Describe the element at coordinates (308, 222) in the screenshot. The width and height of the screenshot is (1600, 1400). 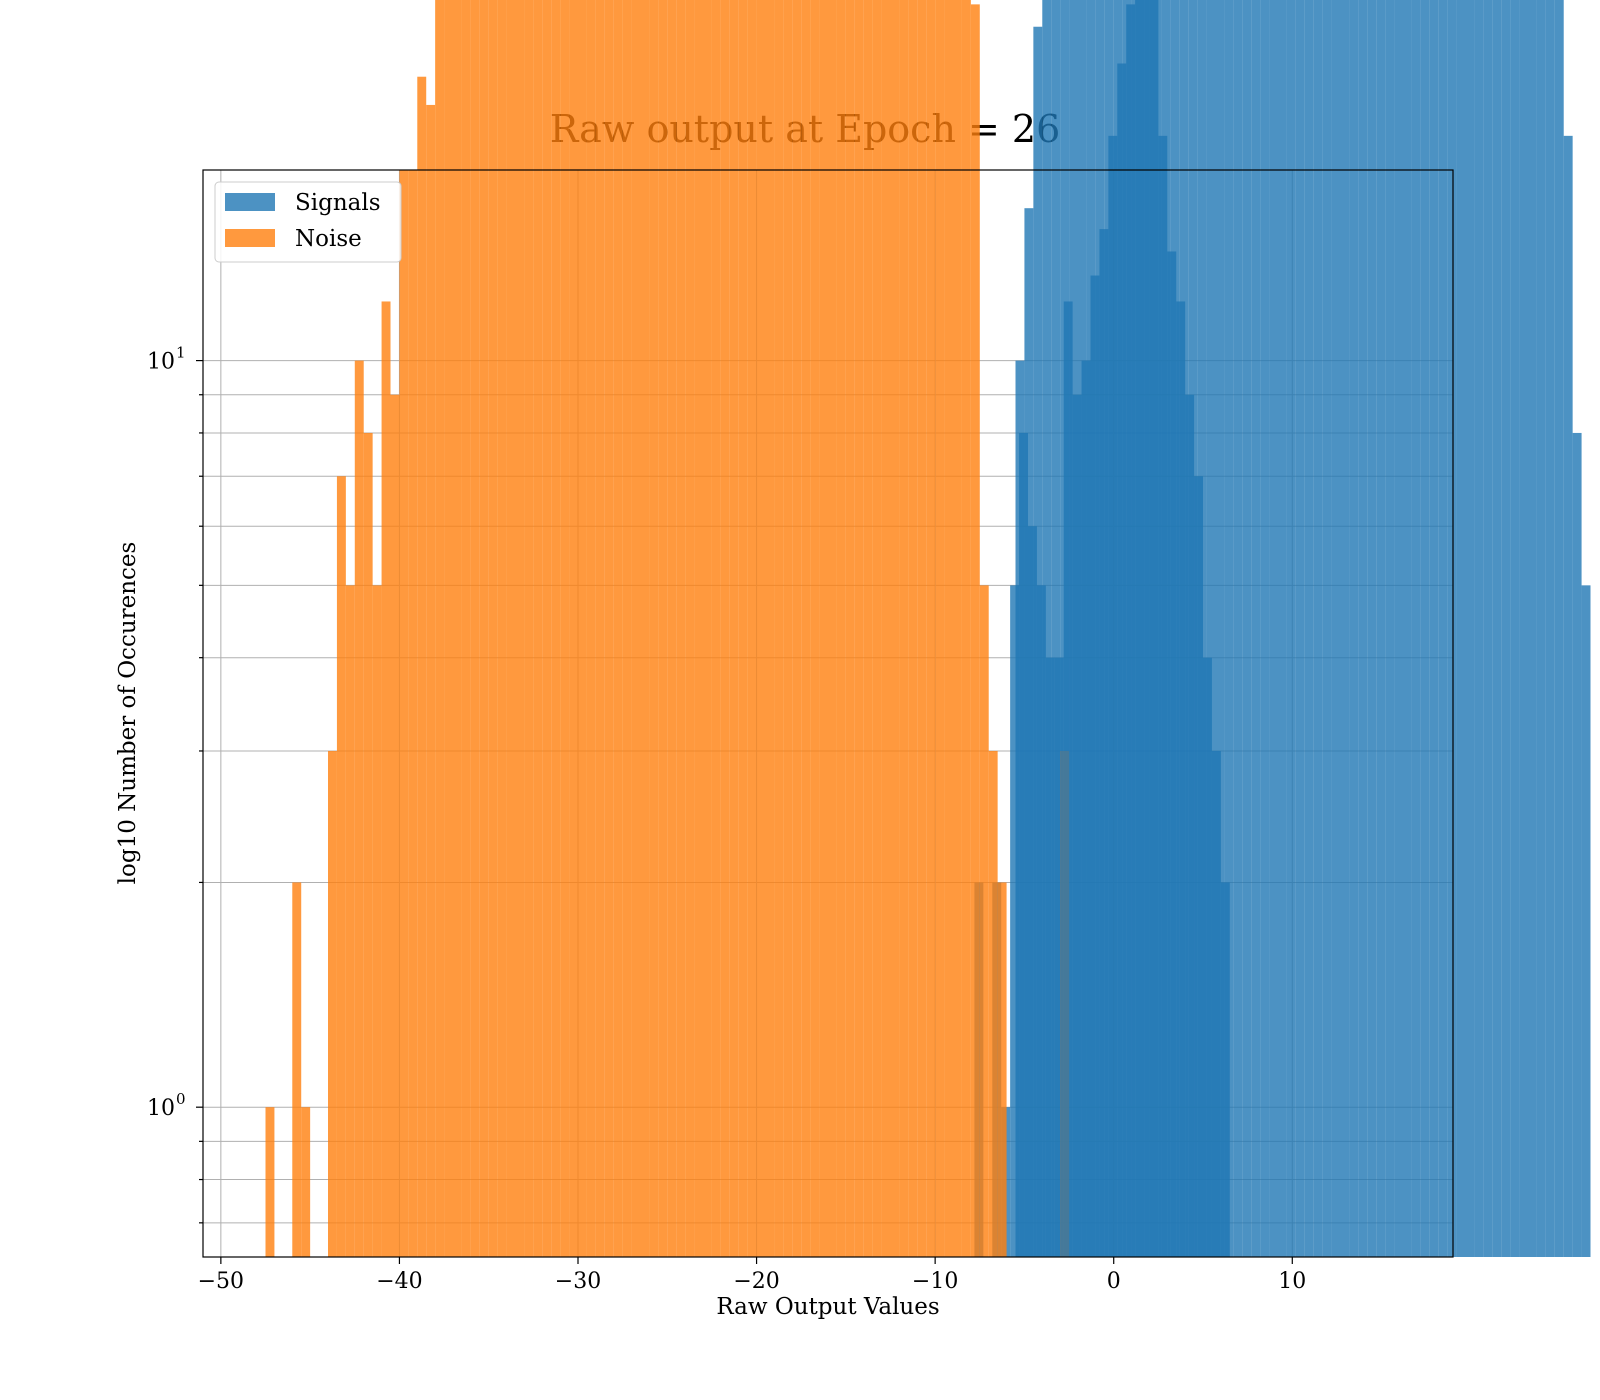
I see `legend: Signals Noise` at that location.